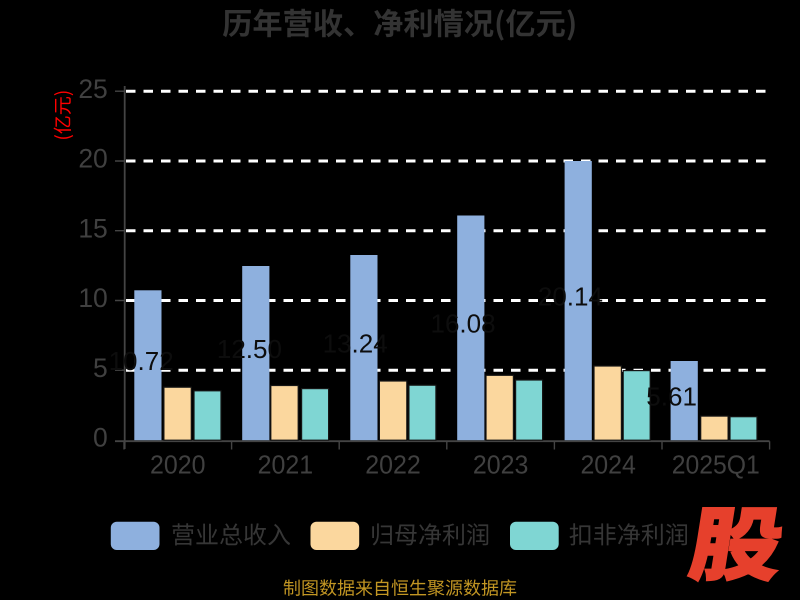 The height and width of the screenshot is (600, 800). I want to click on svg-text: 2024, so click(608, 465).